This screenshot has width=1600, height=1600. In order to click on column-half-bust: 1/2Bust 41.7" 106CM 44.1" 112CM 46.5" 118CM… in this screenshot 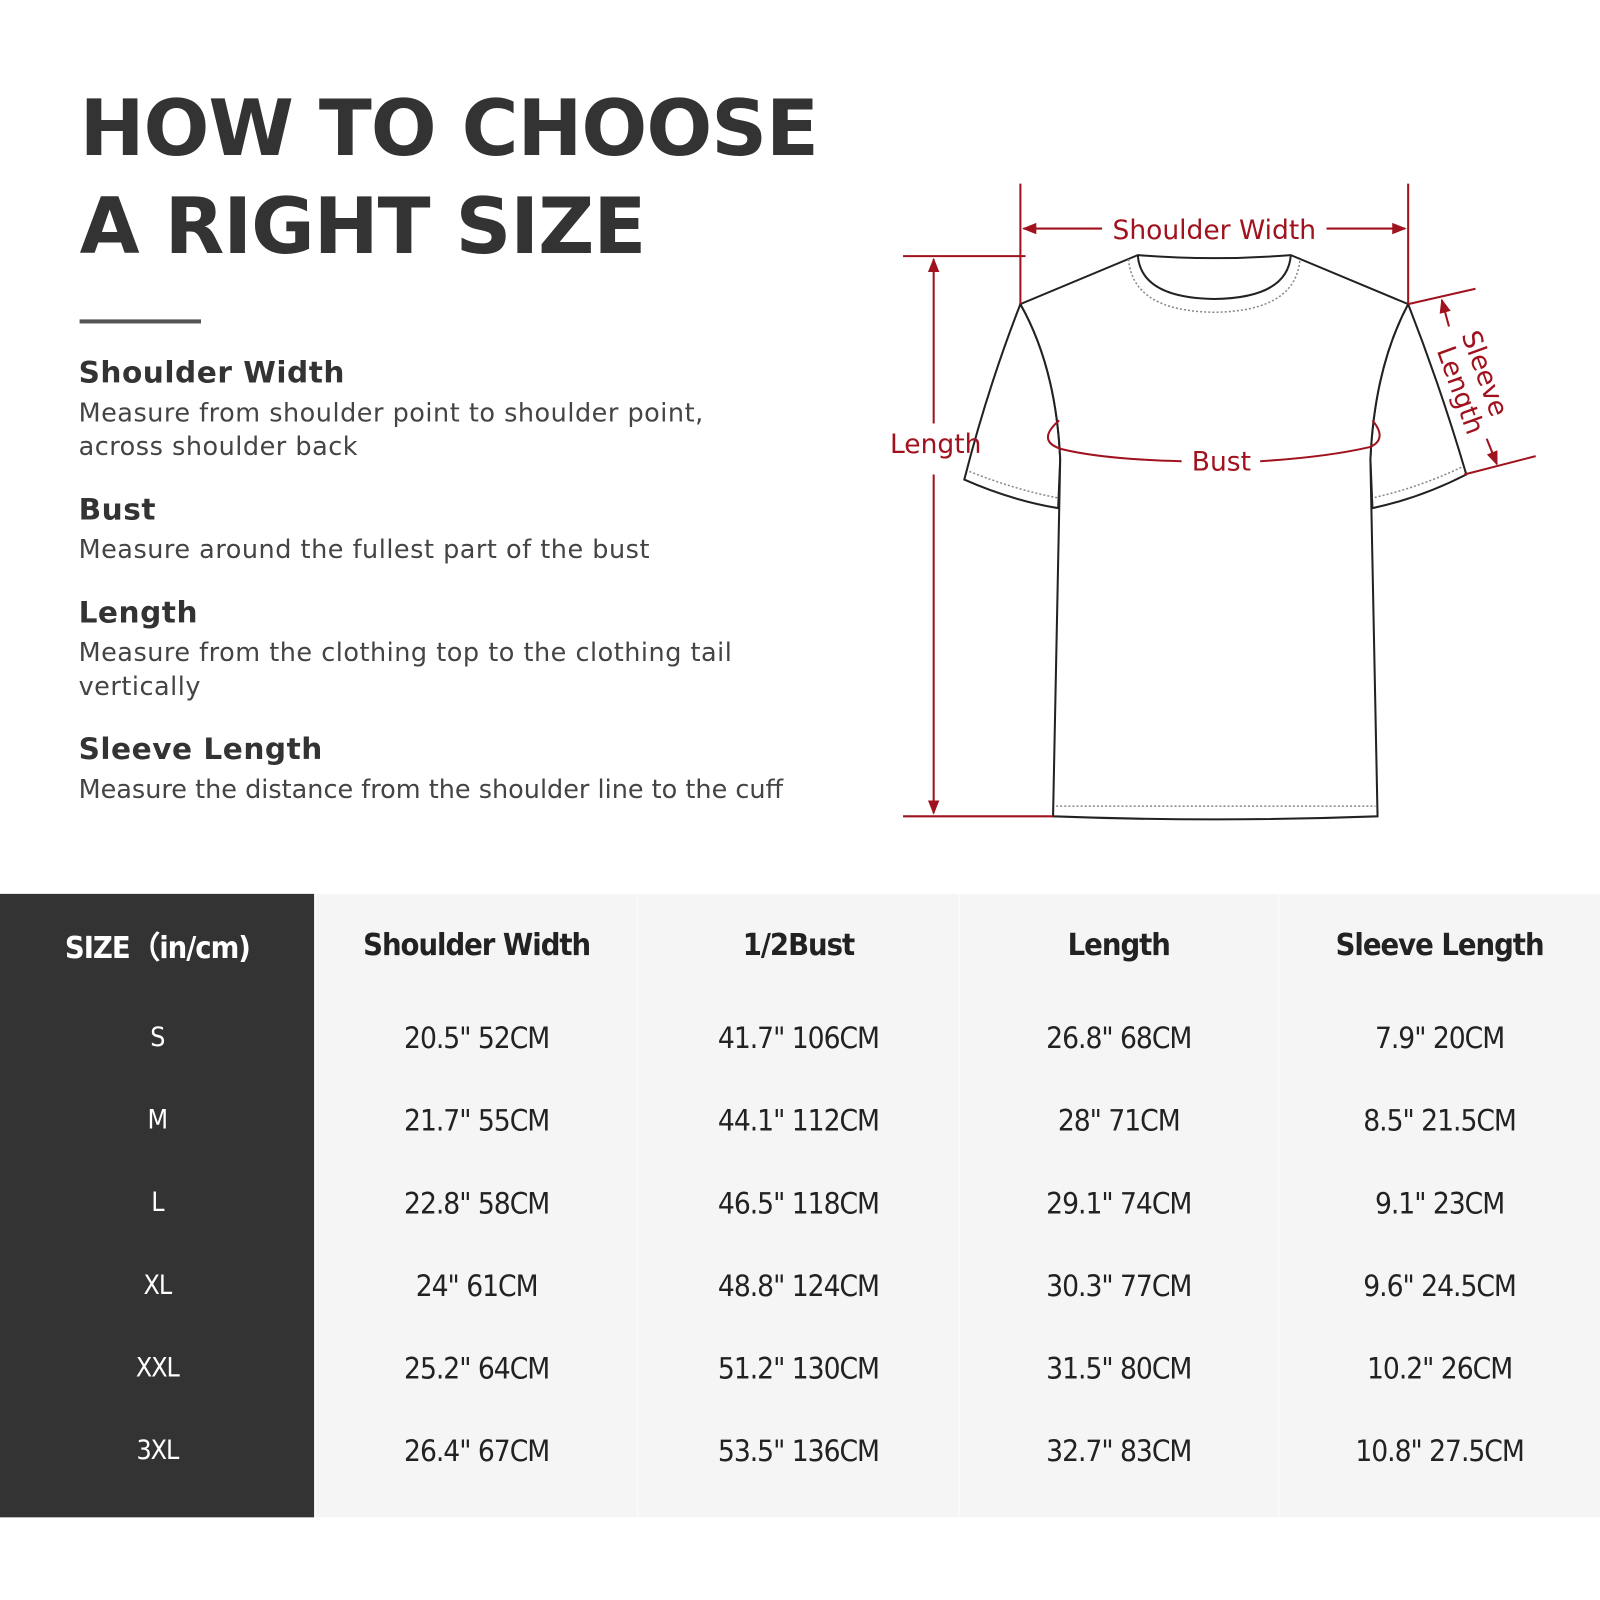, I will do `click(797, 1205)`.